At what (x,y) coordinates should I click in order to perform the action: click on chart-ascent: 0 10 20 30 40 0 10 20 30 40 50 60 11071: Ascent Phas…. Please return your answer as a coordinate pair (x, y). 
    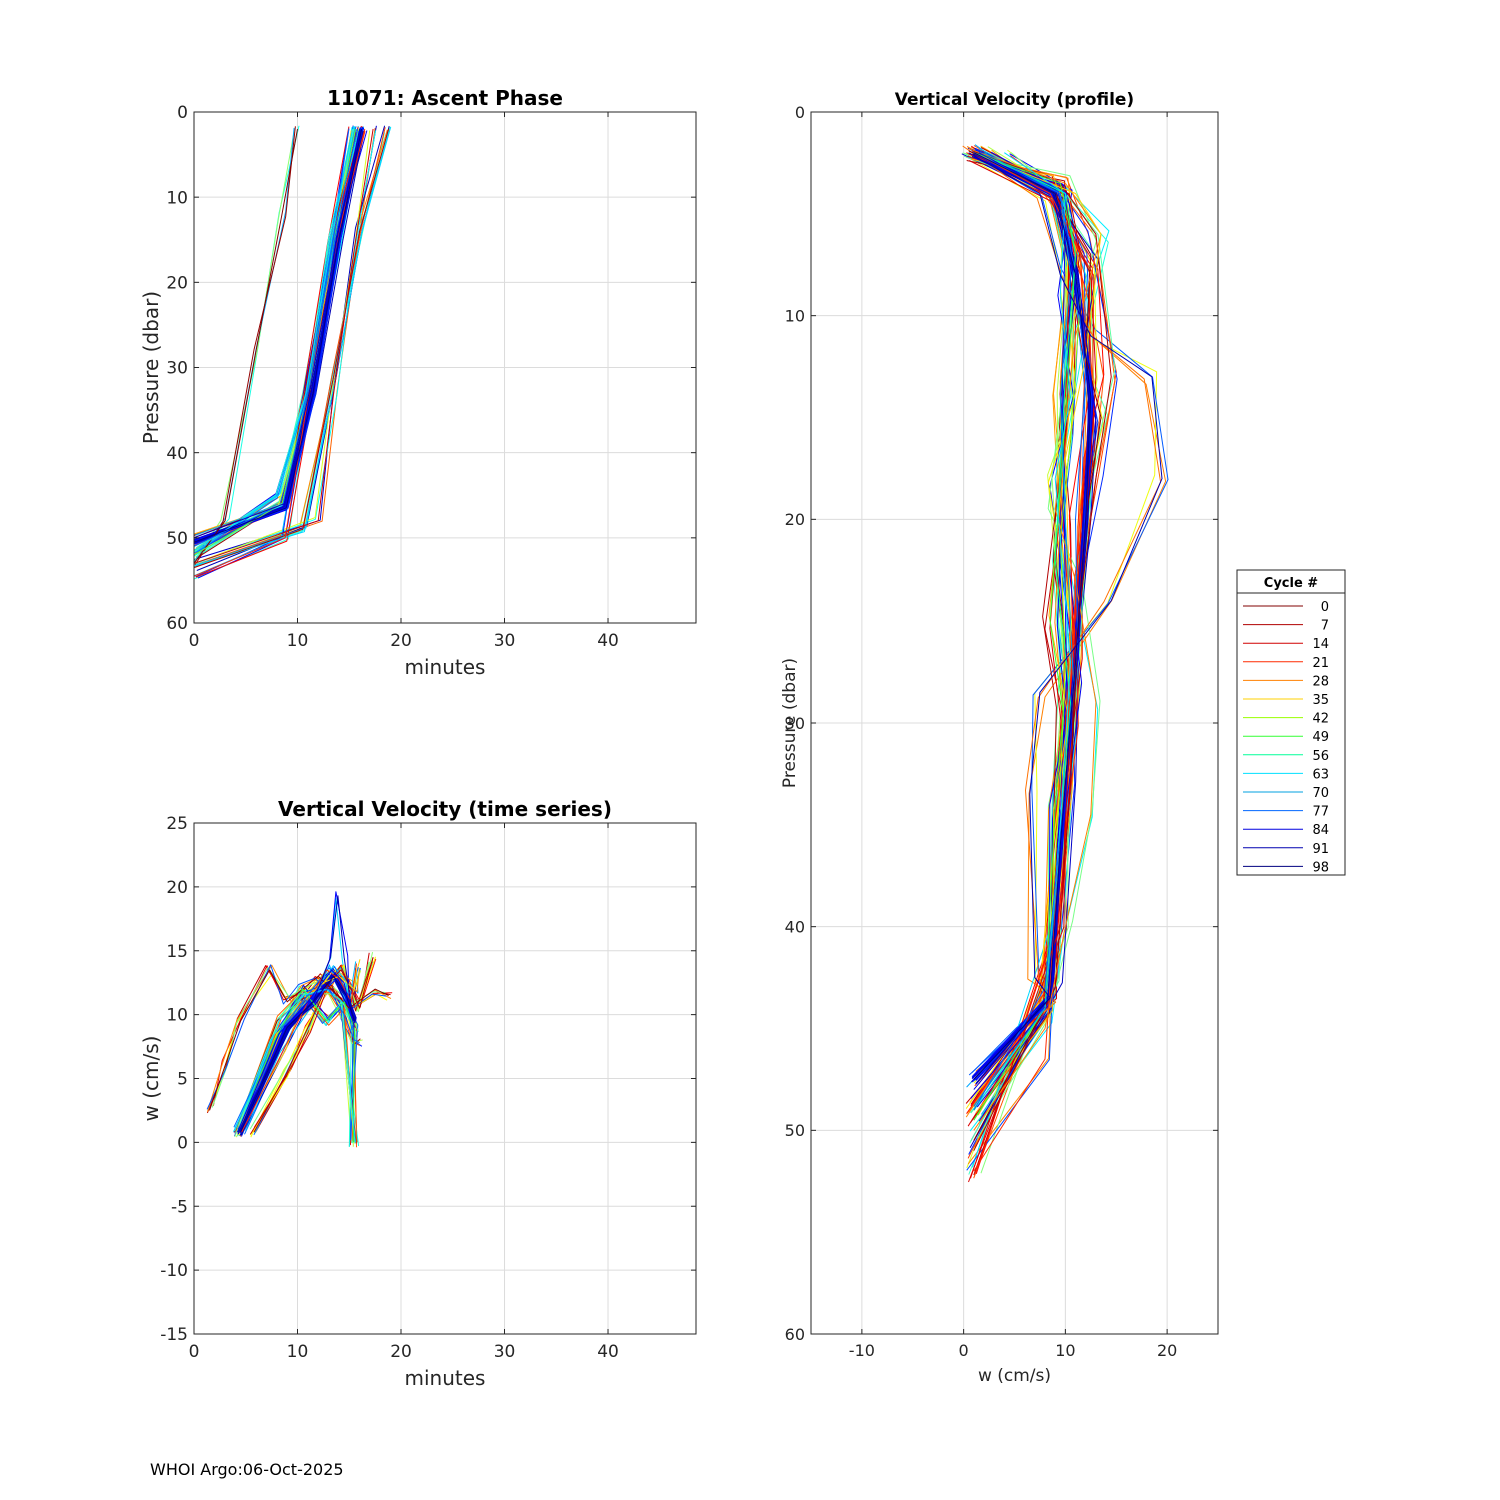
    Looking at the image, I should click on (418, 382).